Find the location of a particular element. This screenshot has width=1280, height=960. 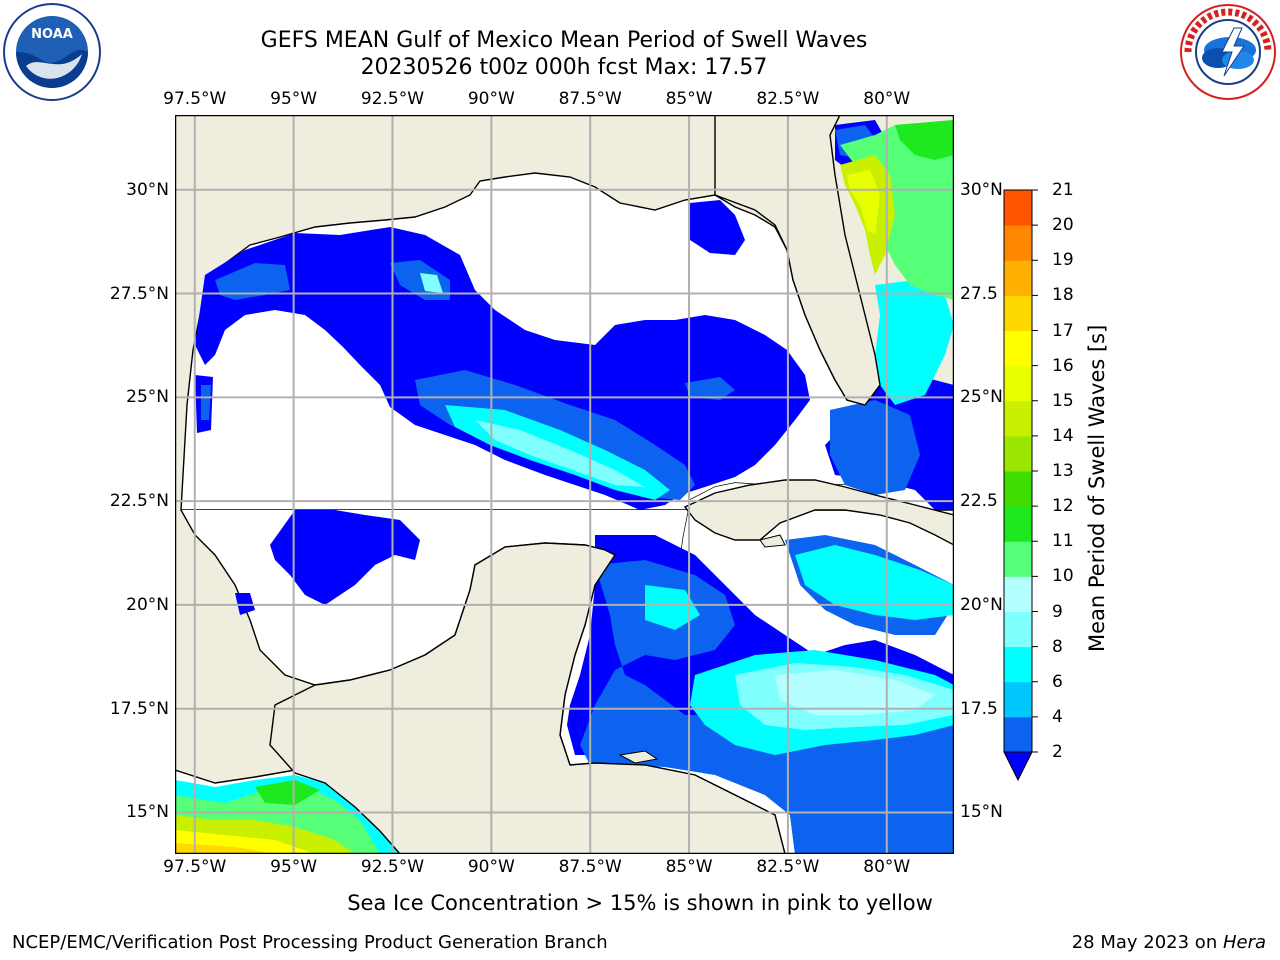

colorbar-tick-label: 13 is located at coordinates (1063, 471).